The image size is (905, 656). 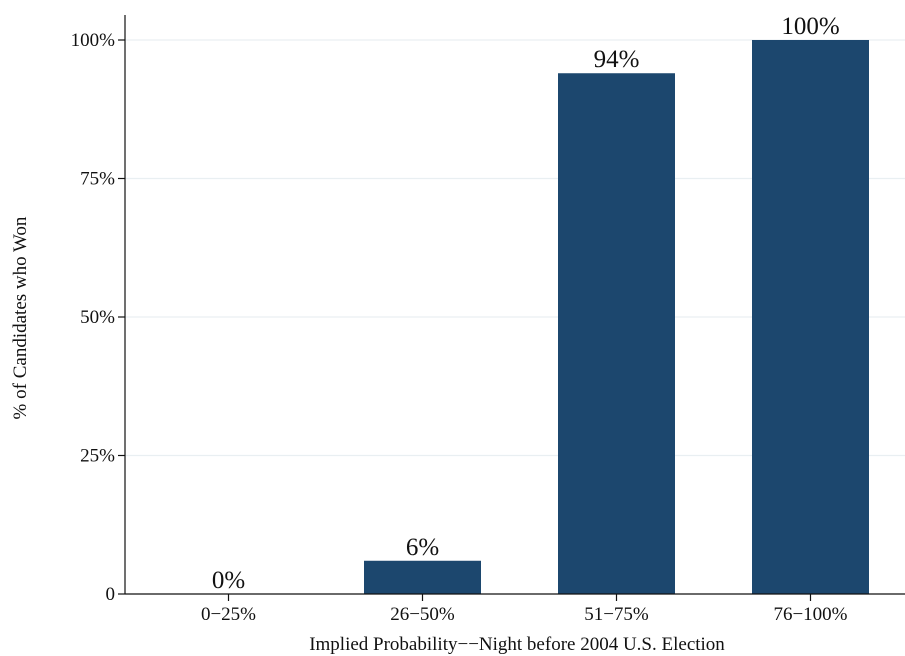 What do you see at coordinates (810, 26) in the screenshot?
I see `data-label: 100%` at bounding box center [810, 26].